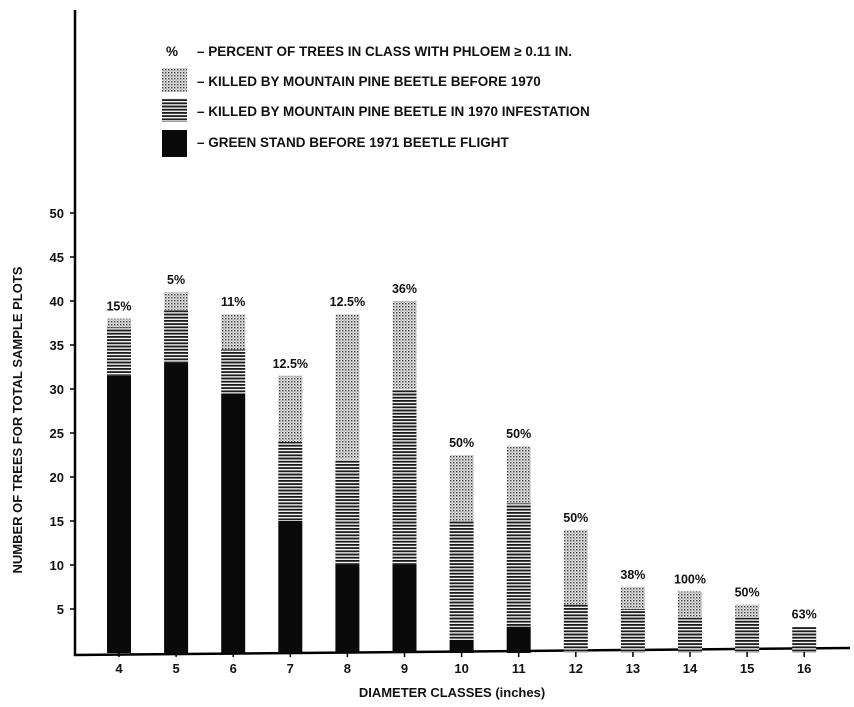  I want to click on y-axis-title: NUMBER OF TREES FOR TOTAL SAMPLE PLOTS, so click(17, 419).